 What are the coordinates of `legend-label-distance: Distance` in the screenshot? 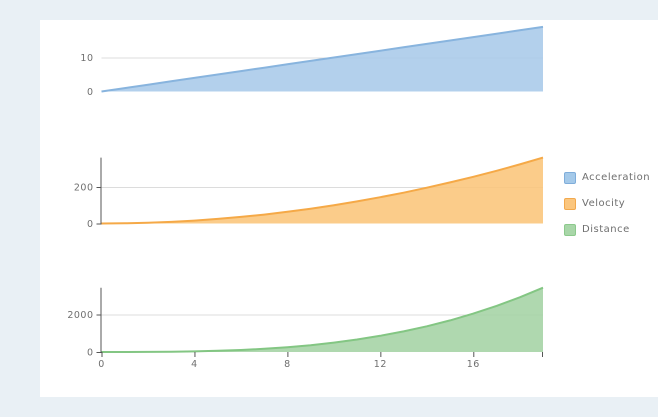 It's located at (606, 229).